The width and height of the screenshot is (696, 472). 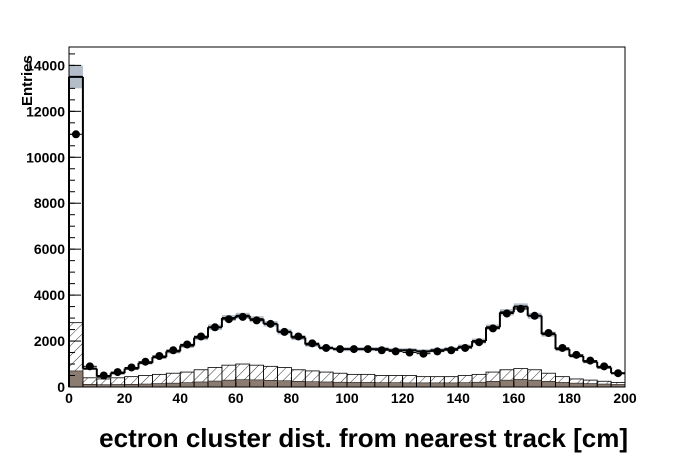 What do you see at coordinates (570, 398) in the screenshot?
I see `x-tick-label: 180` at bounding box center [570, 398].